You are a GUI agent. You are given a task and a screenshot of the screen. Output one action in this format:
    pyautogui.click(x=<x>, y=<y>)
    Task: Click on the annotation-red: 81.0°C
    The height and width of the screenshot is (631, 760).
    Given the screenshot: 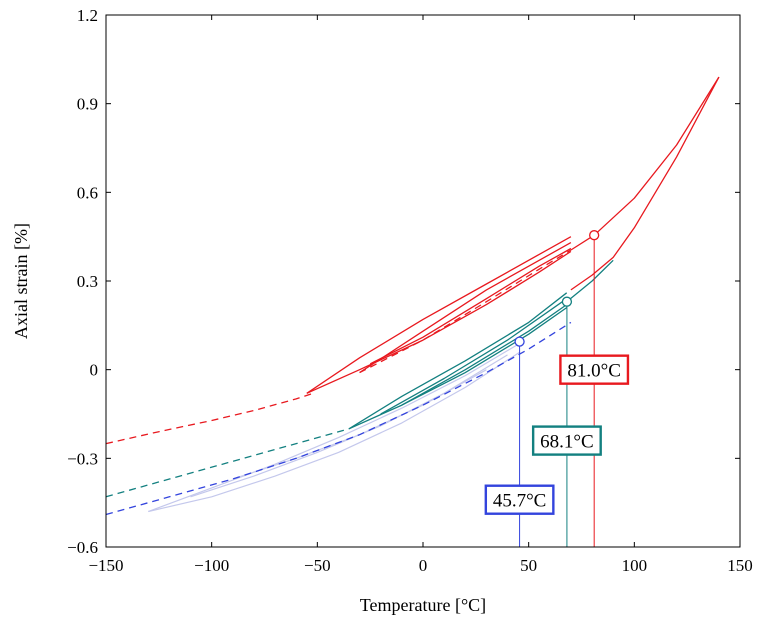 What is the action you would take?
    pyautogui.click(x=594, y=369)
    